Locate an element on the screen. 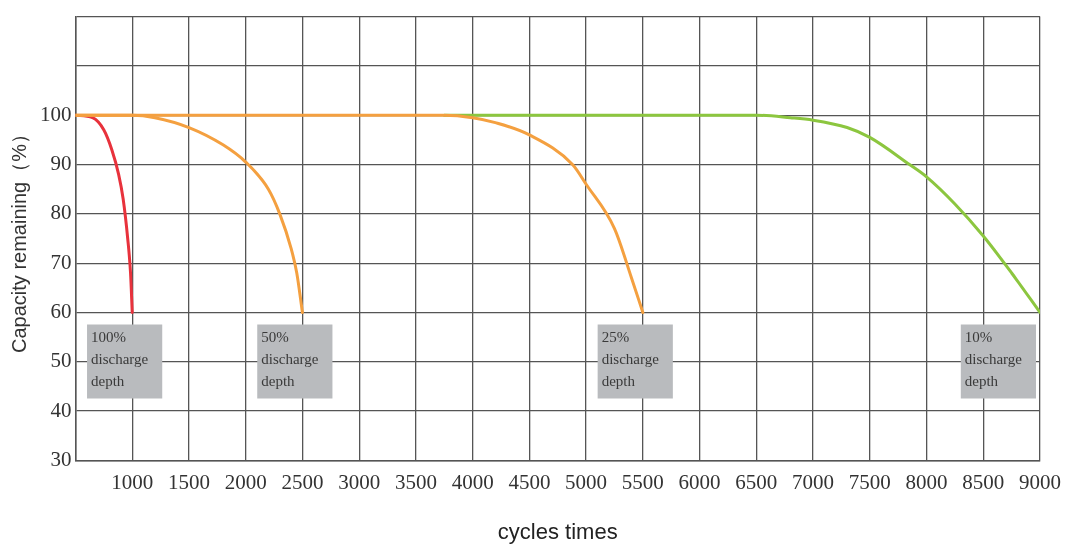  x-tick-label: 5500 is located at coordinates (642, 481).